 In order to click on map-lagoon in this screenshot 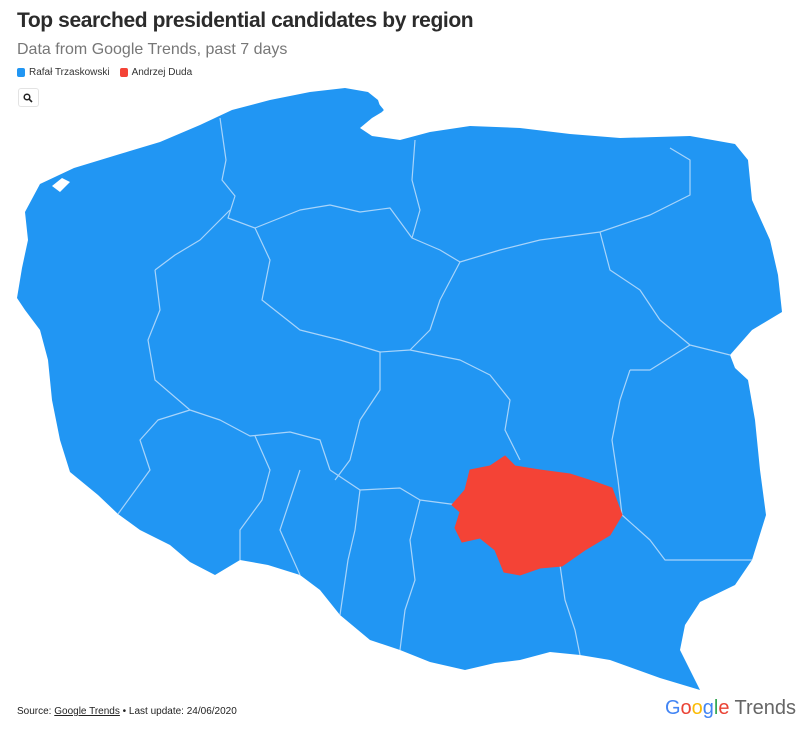, I will do `click(61, 185)`.